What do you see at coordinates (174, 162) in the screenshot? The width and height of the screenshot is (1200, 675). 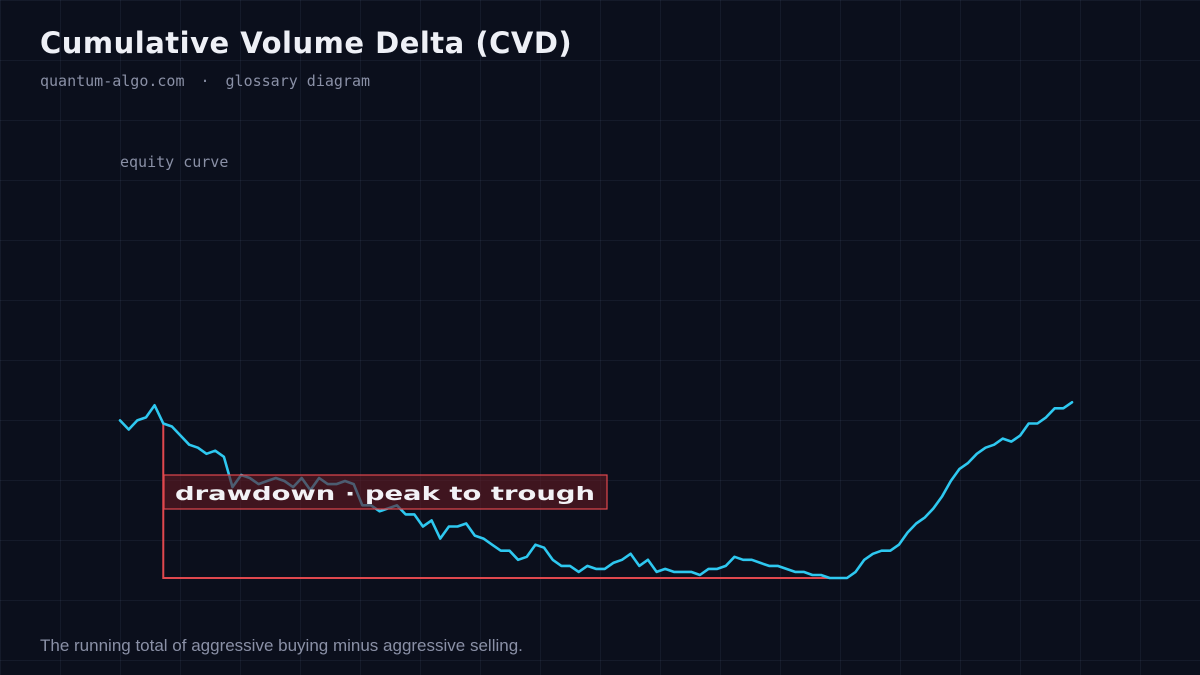 I see `series-label: equity curve` at bounding box center [174, 162].